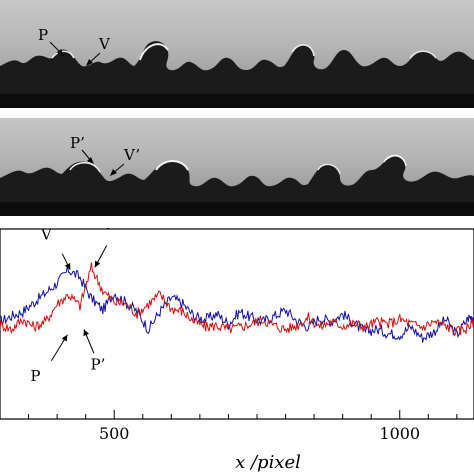 The width and height of the screenshot is (474, 474). What do you see at coordinates (399, 433) in the screenshot?
I see `x-tick-label: 1000` at bounding box center [399, 433].